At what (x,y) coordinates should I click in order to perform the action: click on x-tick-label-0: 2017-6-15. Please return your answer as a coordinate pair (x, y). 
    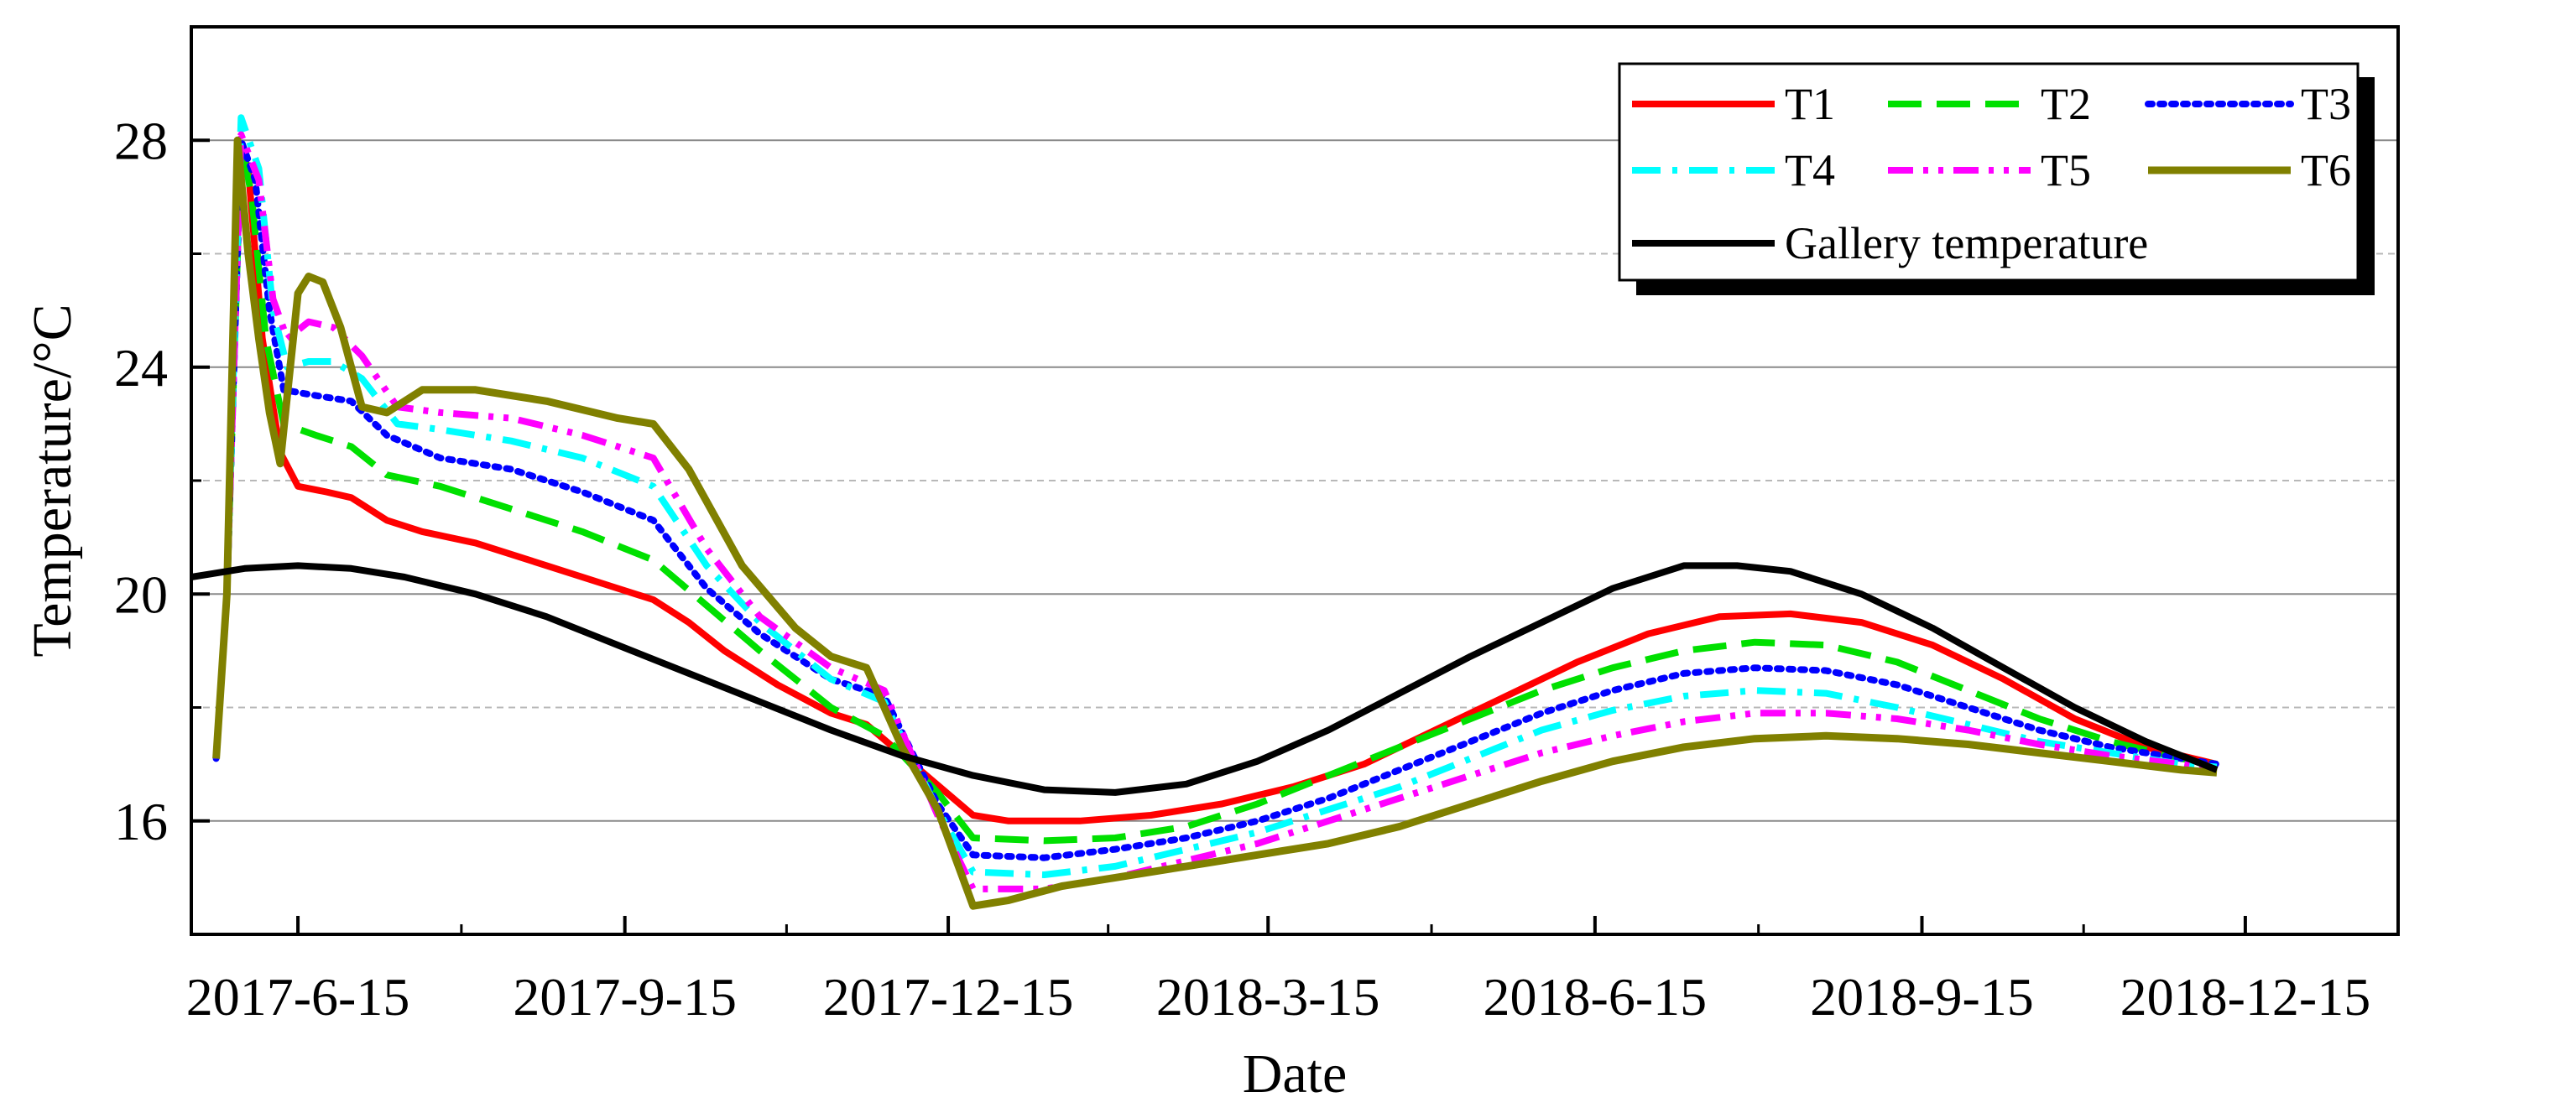
    Looking at the image, I should click on (298, 997).